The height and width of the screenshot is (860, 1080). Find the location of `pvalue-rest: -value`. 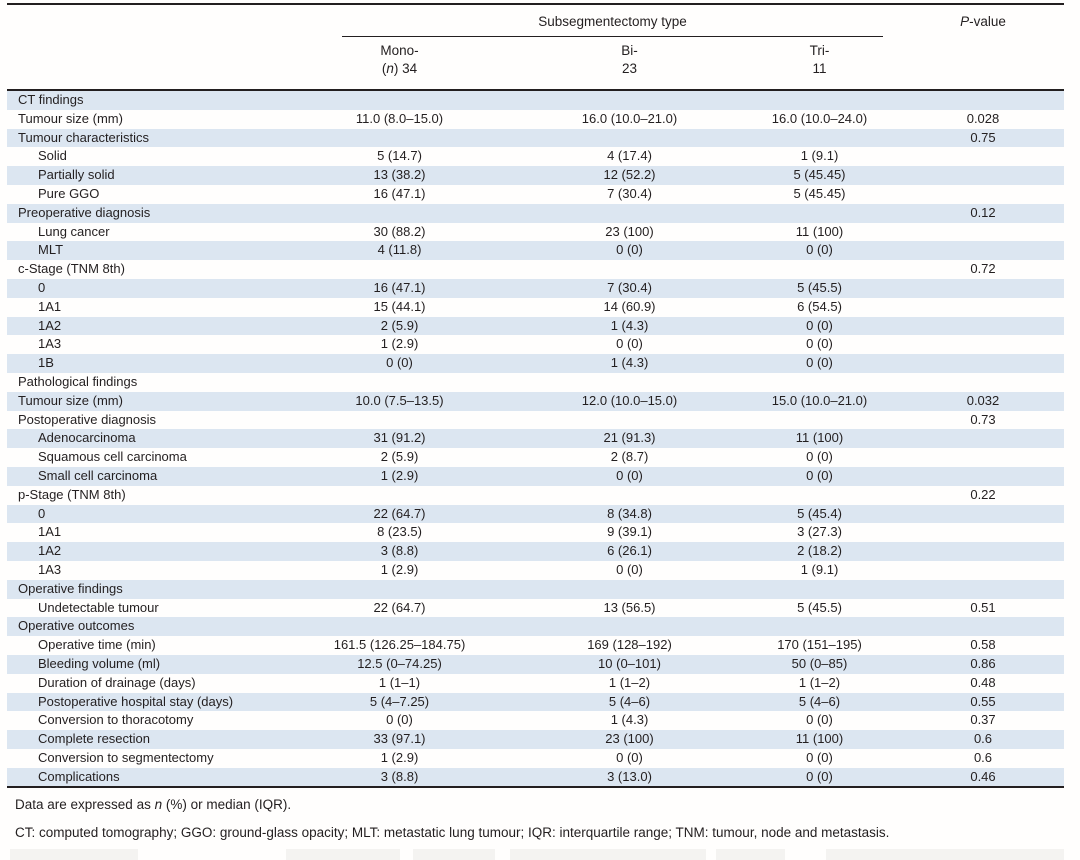

pvalue-rest: -value is located at coordinates (987, 21).